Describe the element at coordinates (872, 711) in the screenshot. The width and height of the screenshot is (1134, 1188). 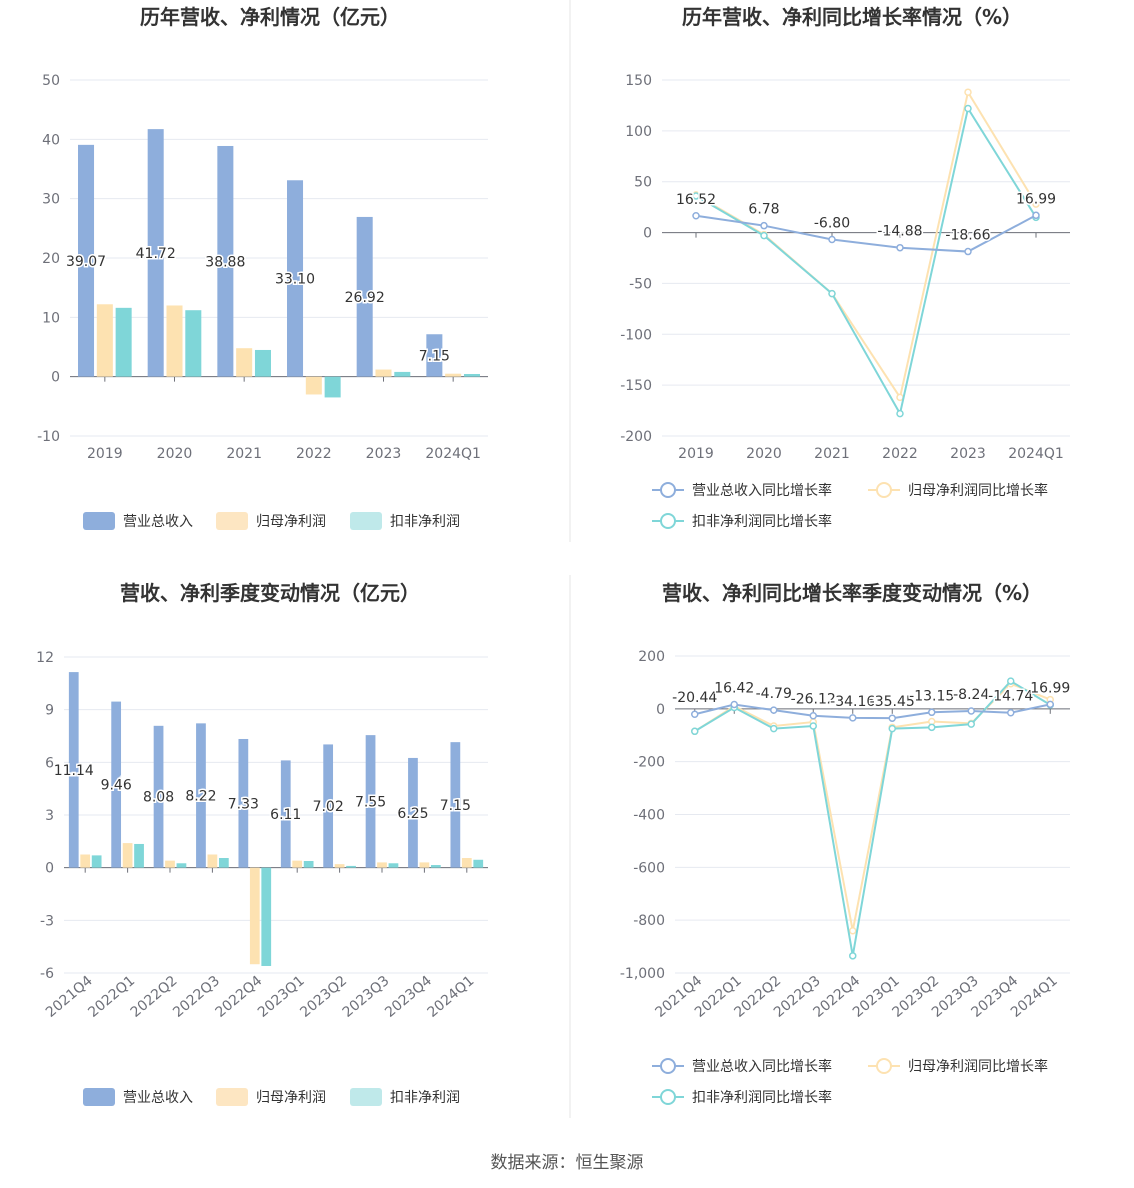
I see `chart3-line-revenue` at that location.